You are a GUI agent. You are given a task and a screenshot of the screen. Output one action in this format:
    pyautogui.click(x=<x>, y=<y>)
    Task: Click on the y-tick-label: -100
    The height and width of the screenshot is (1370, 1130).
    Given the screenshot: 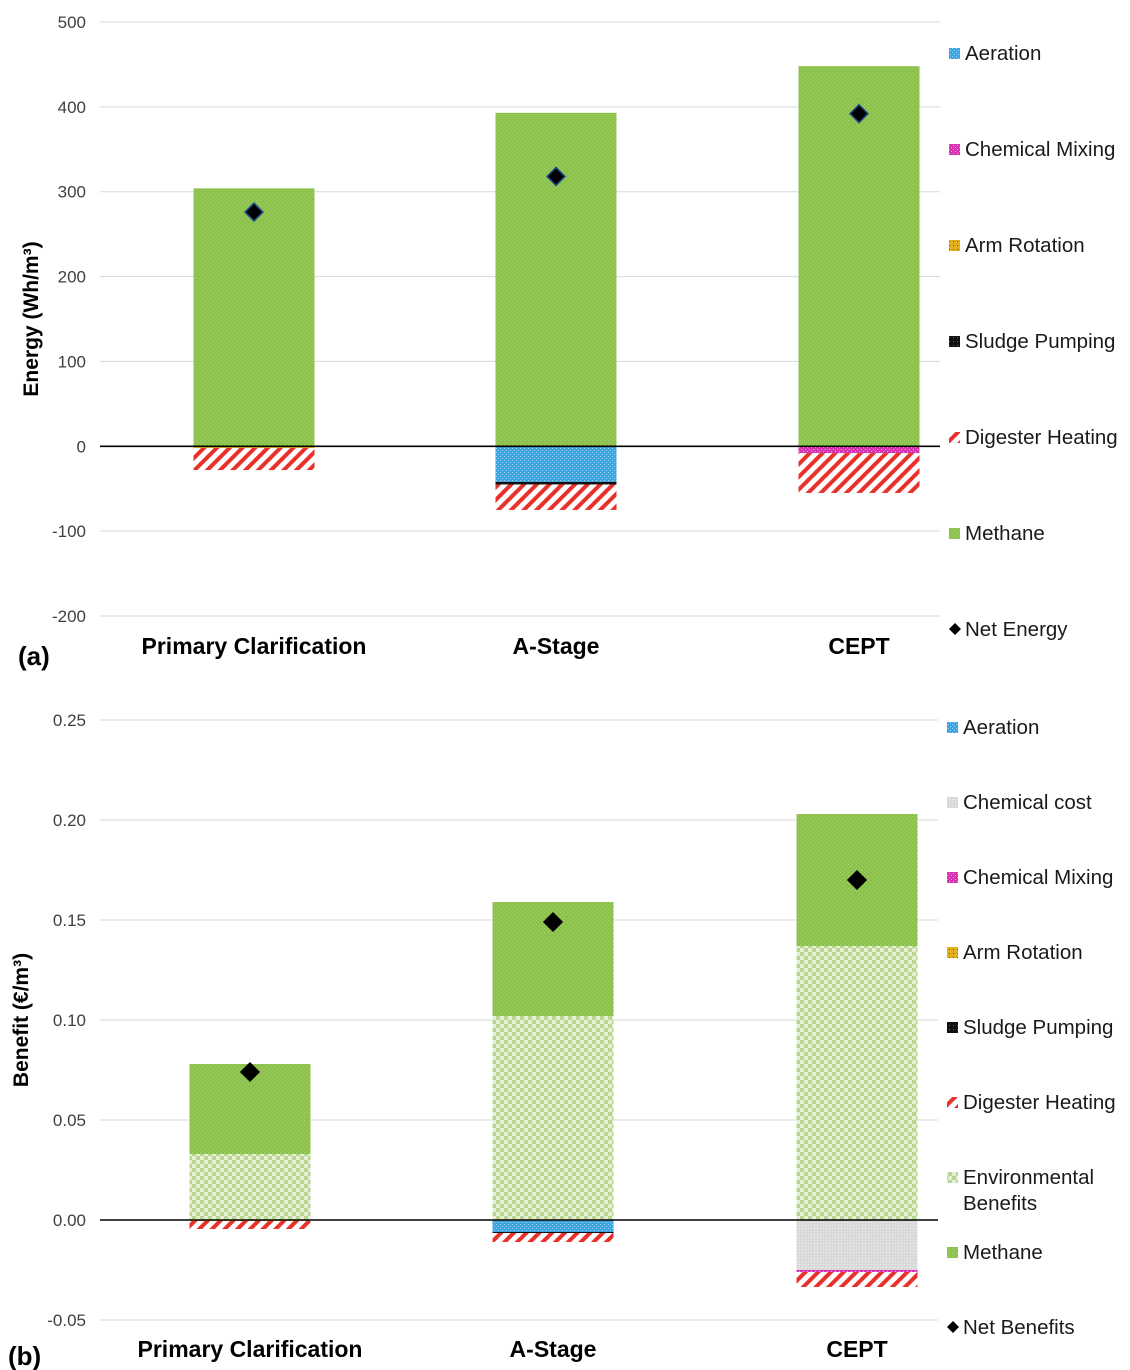 What is the action you would take?
    pyautogui.click(x=69, y=531)
    